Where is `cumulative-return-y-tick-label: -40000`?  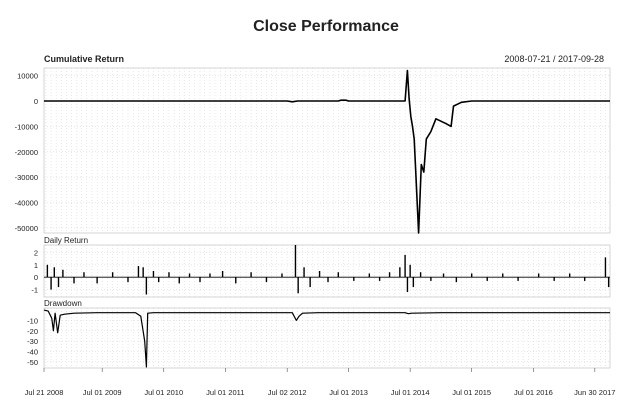
cumulative-return-y-tick-label: -40000 is located at coordinates (26, 203).